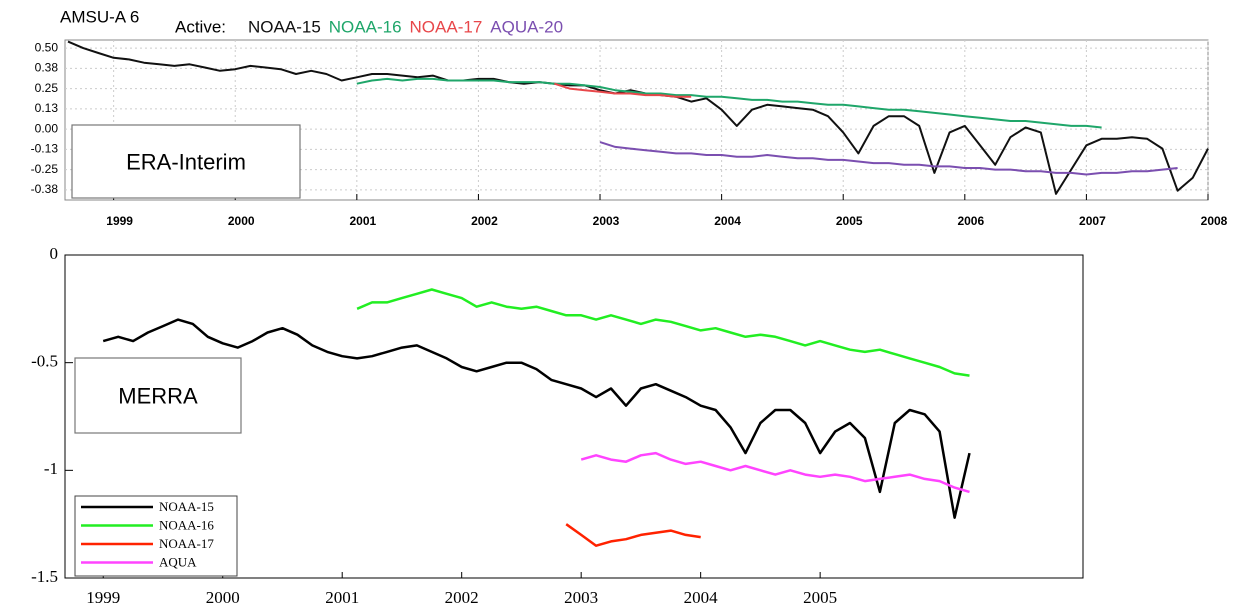 The image size is (1237, 610). What do you see at coordinates (47, 88) in the screenshot?
I see `y-tick-label: 0.25` at bounding box center [47, 88].